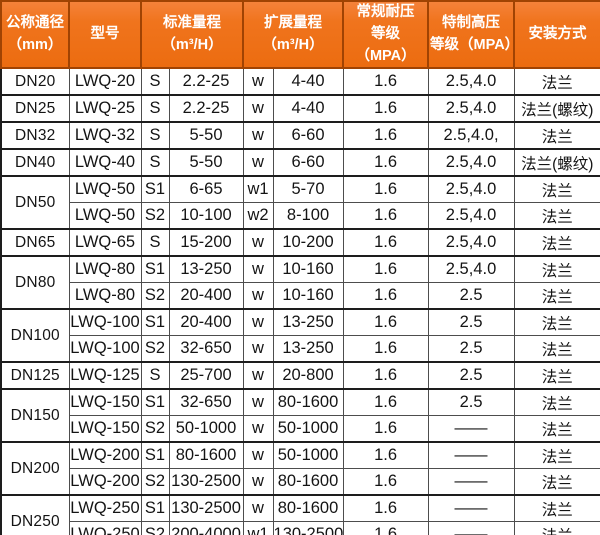 This screenshot has height=535, width=600. What do you see at coordinates (300, 429) in the screenshot?
I see `table-row: LWQ-150 S2 50-1000 w 50-1000 1.6 —— 法兰` at bounding box center [300, 429].